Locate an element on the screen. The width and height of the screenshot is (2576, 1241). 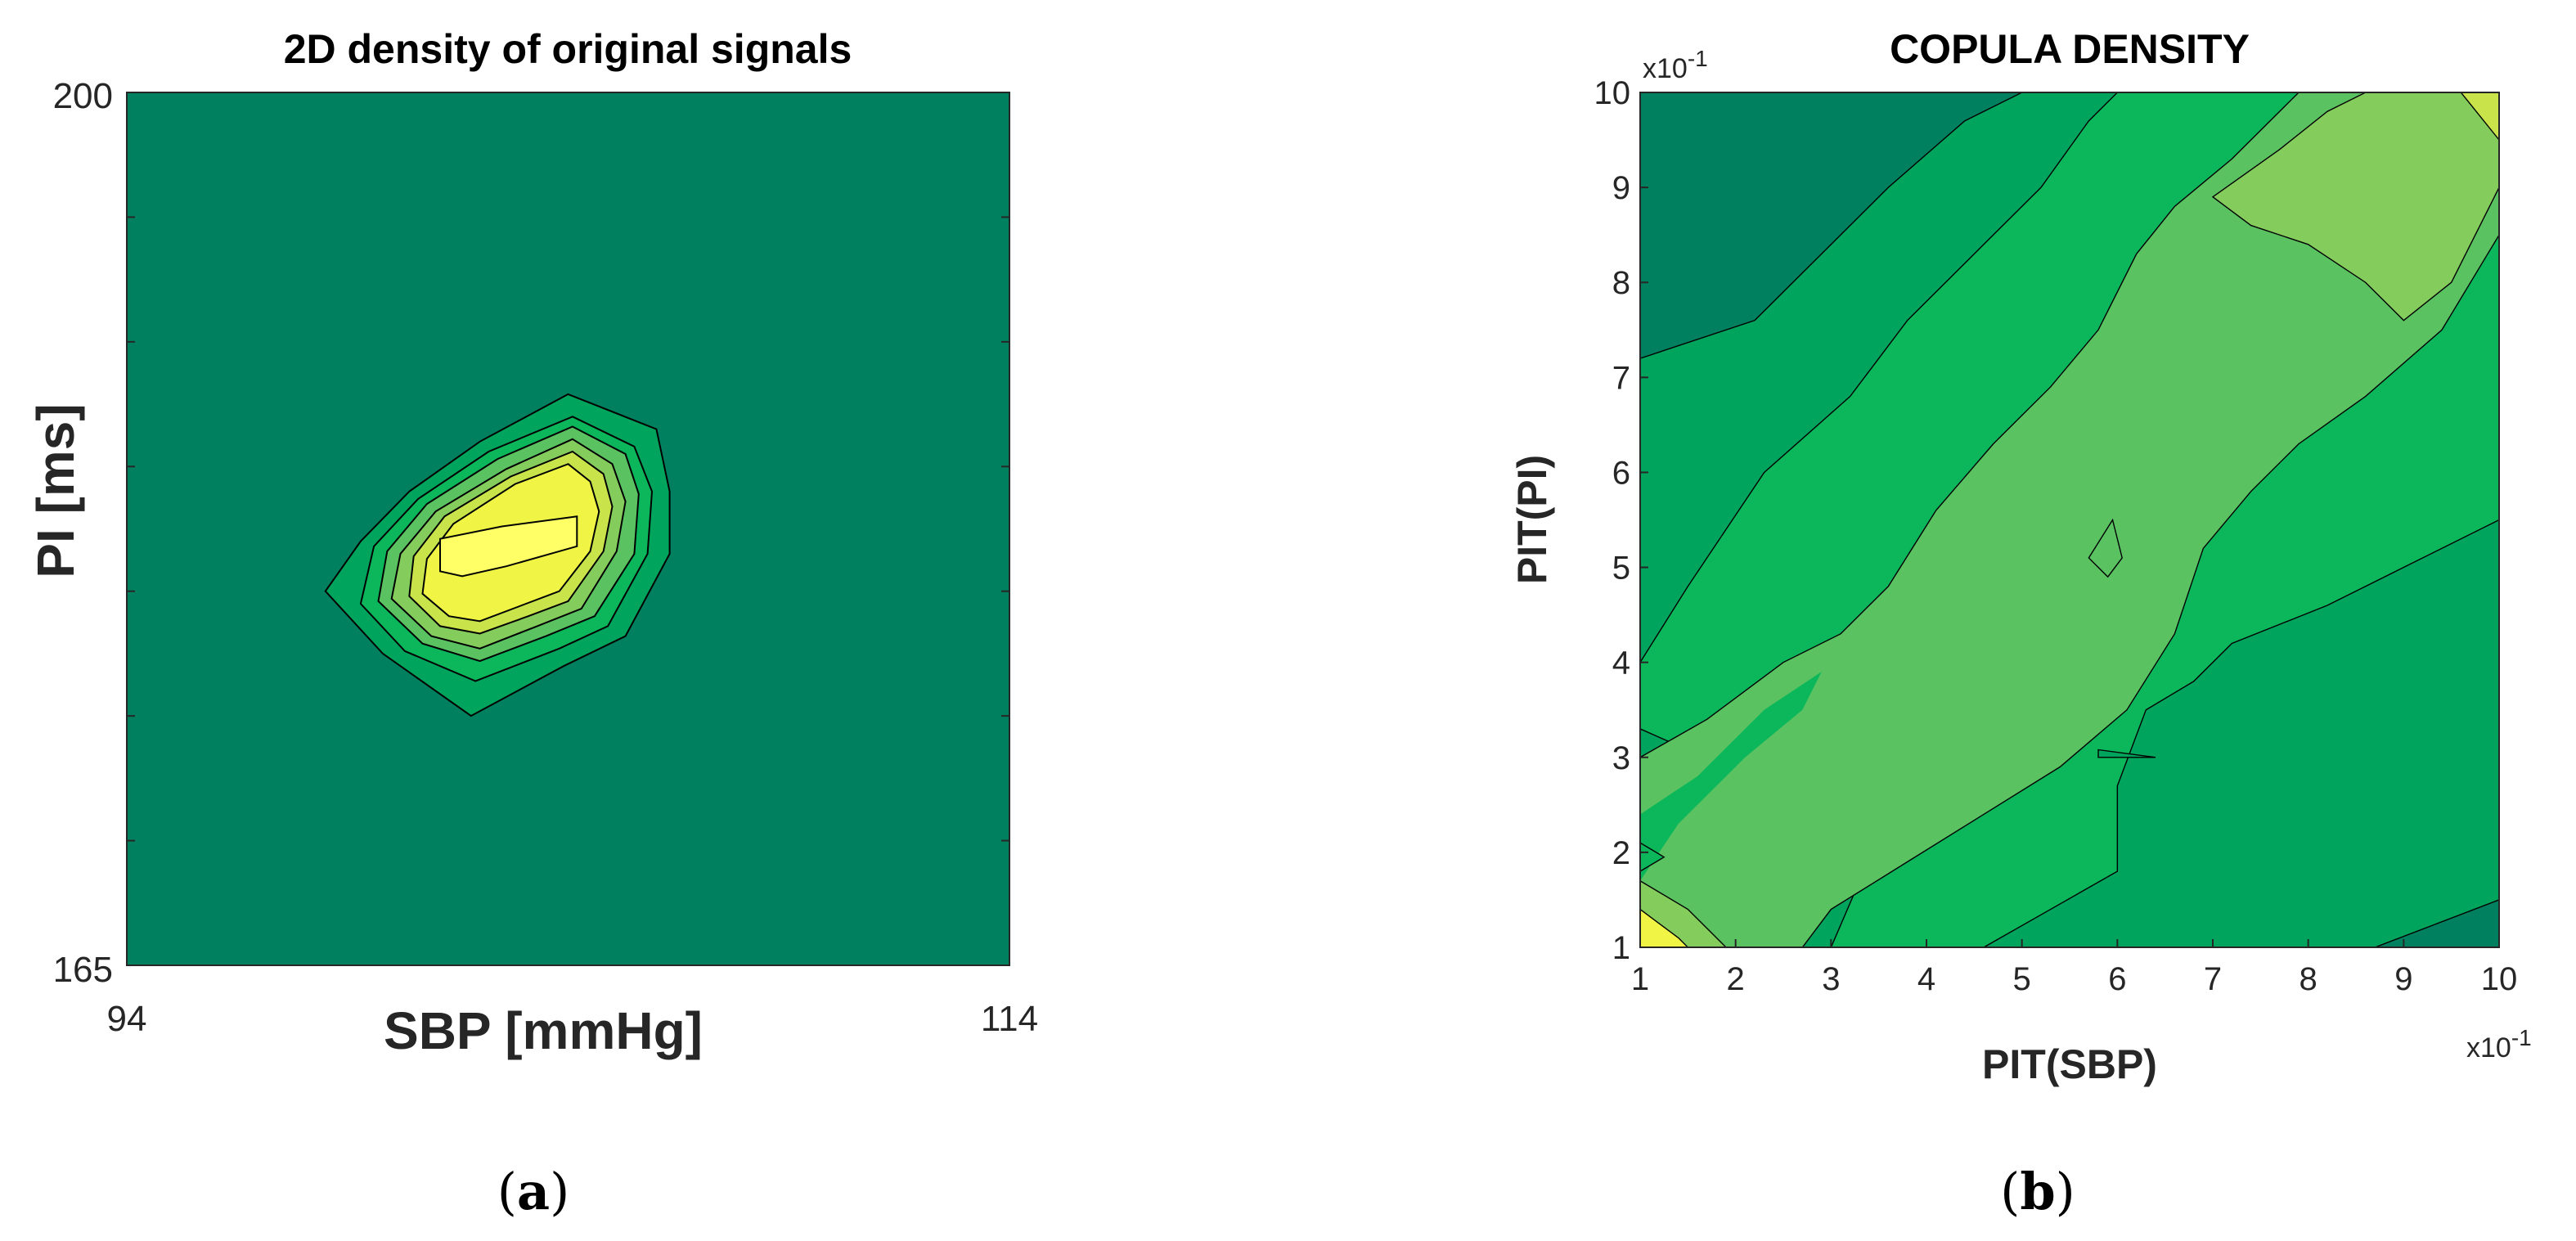
panel-b-ytick-label: 4 is located at coordinates (1621, 663).